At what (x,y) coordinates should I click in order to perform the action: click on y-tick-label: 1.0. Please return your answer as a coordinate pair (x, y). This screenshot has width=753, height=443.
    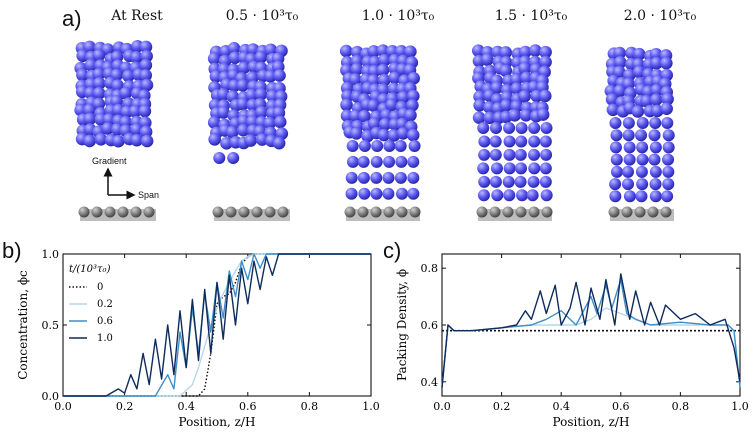
    Looking at the image, I should click on (51, 254).